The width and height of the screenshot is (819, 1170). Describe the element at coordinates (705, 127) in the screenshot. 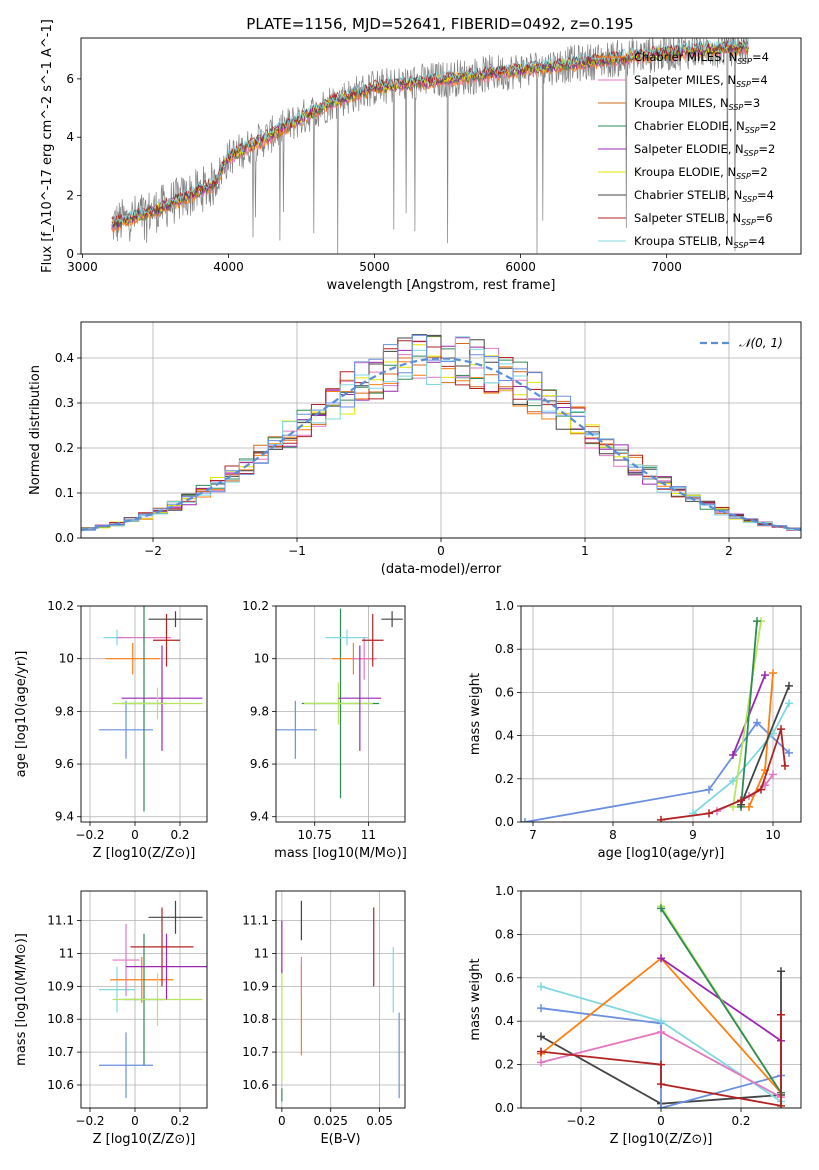

I see `legend-label-chabrier_elodie: Chabrier ELODIE, NSSP=2` at that location.